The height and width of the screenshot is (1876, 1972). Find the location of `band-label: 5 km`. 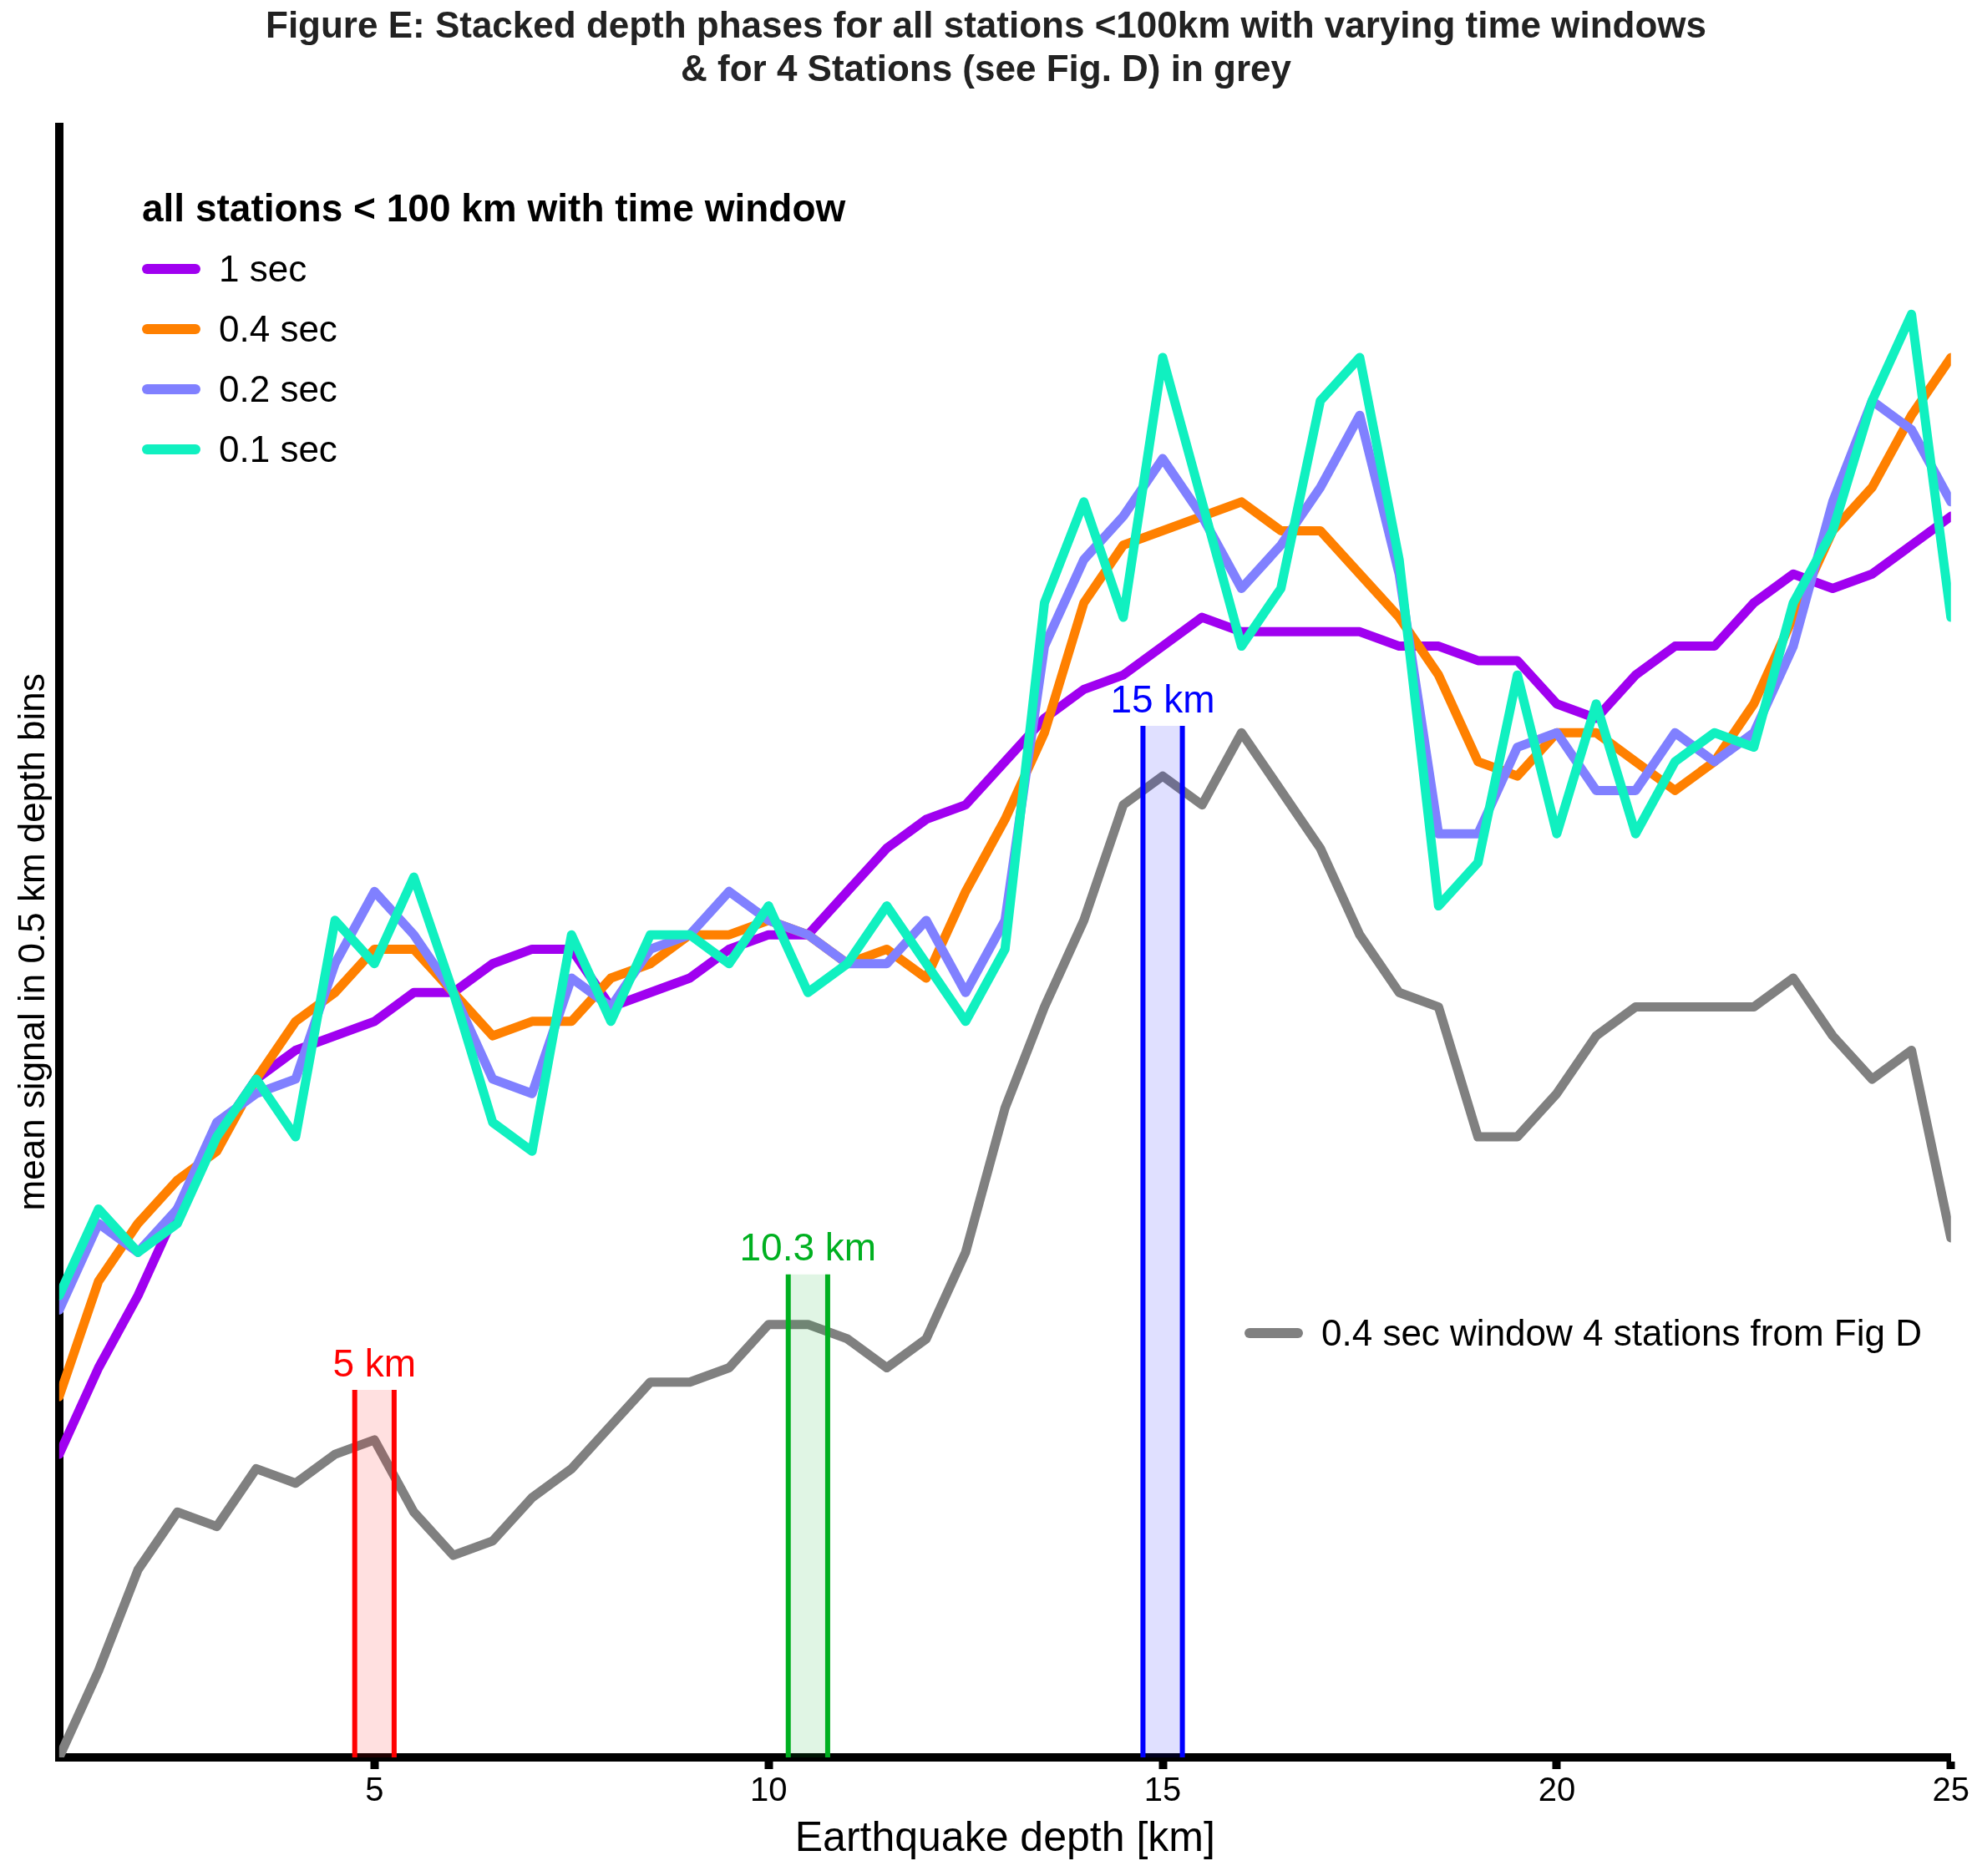

band-label: 5 km is located at coordinates (374, 1363).